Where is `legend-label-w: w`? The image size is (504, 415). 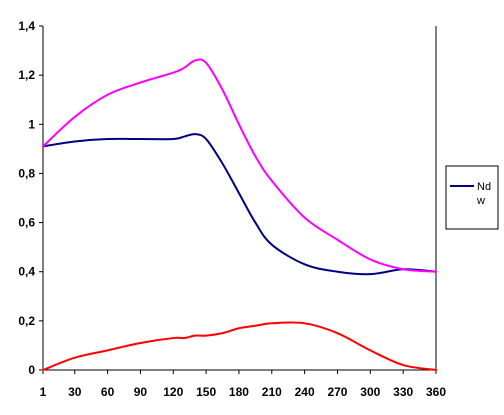
legend-label-w: w is located at coordinates (480, 201).